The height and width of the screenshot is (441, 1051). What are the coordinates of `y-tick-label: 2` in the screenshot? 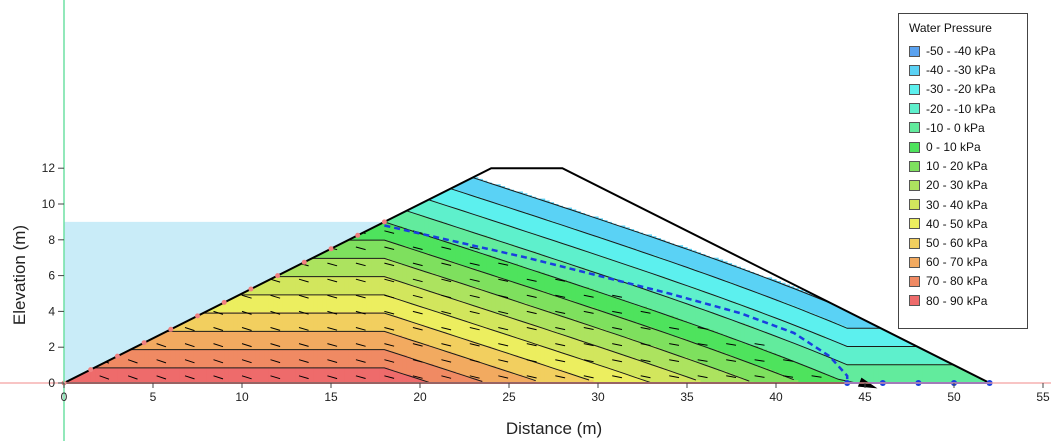 It's located at (51, 347).